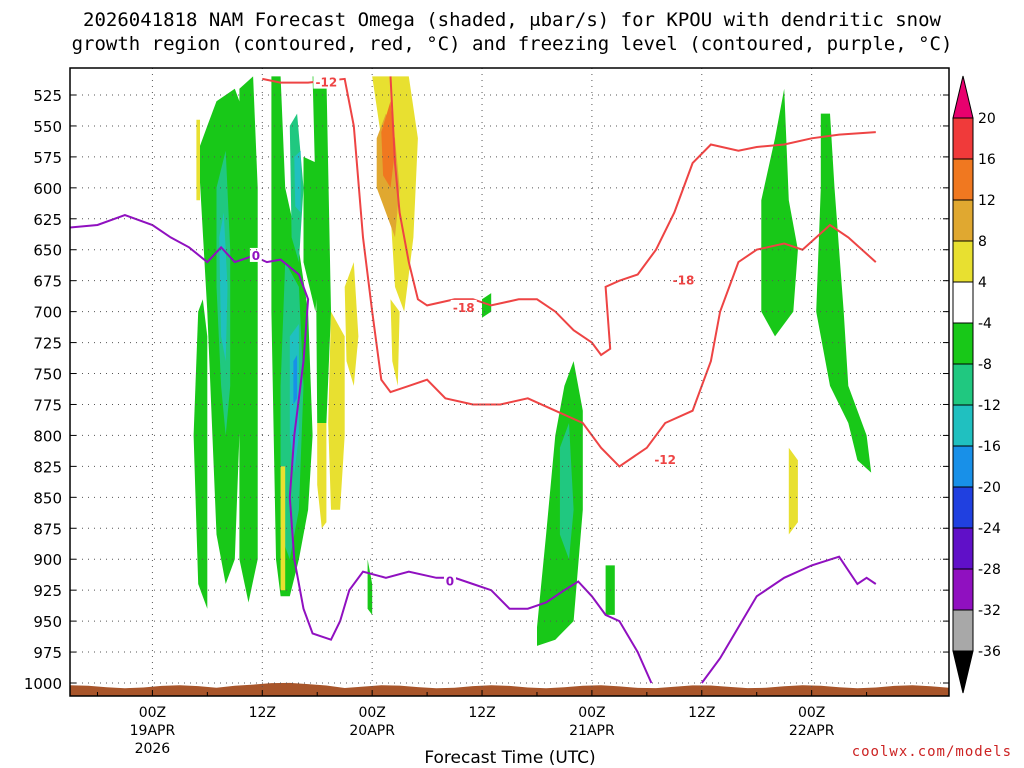  I want to click on colorbar: 20 16 12 8 4 -4 -8 -12 -16 -20 -24 -28 -32 -36, so click(976, 384).